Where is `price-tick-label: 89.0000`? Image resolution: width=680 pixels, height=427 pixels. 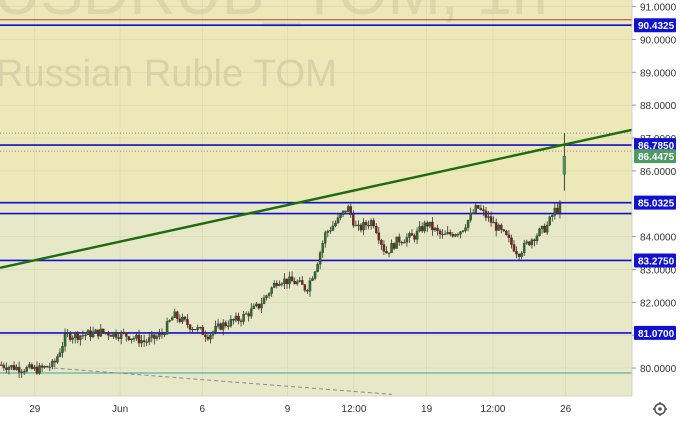 price-tick-label: 89.0000 is located at coordinates (658, 73).